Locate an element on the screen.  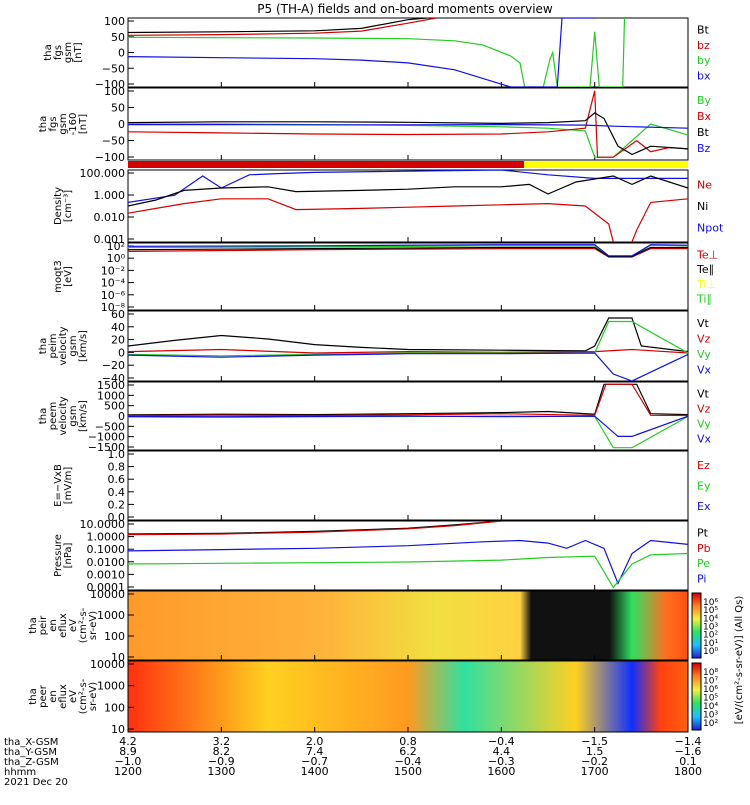
x-axis-tick-label: −1.6 is located at coordinates (688, 751).